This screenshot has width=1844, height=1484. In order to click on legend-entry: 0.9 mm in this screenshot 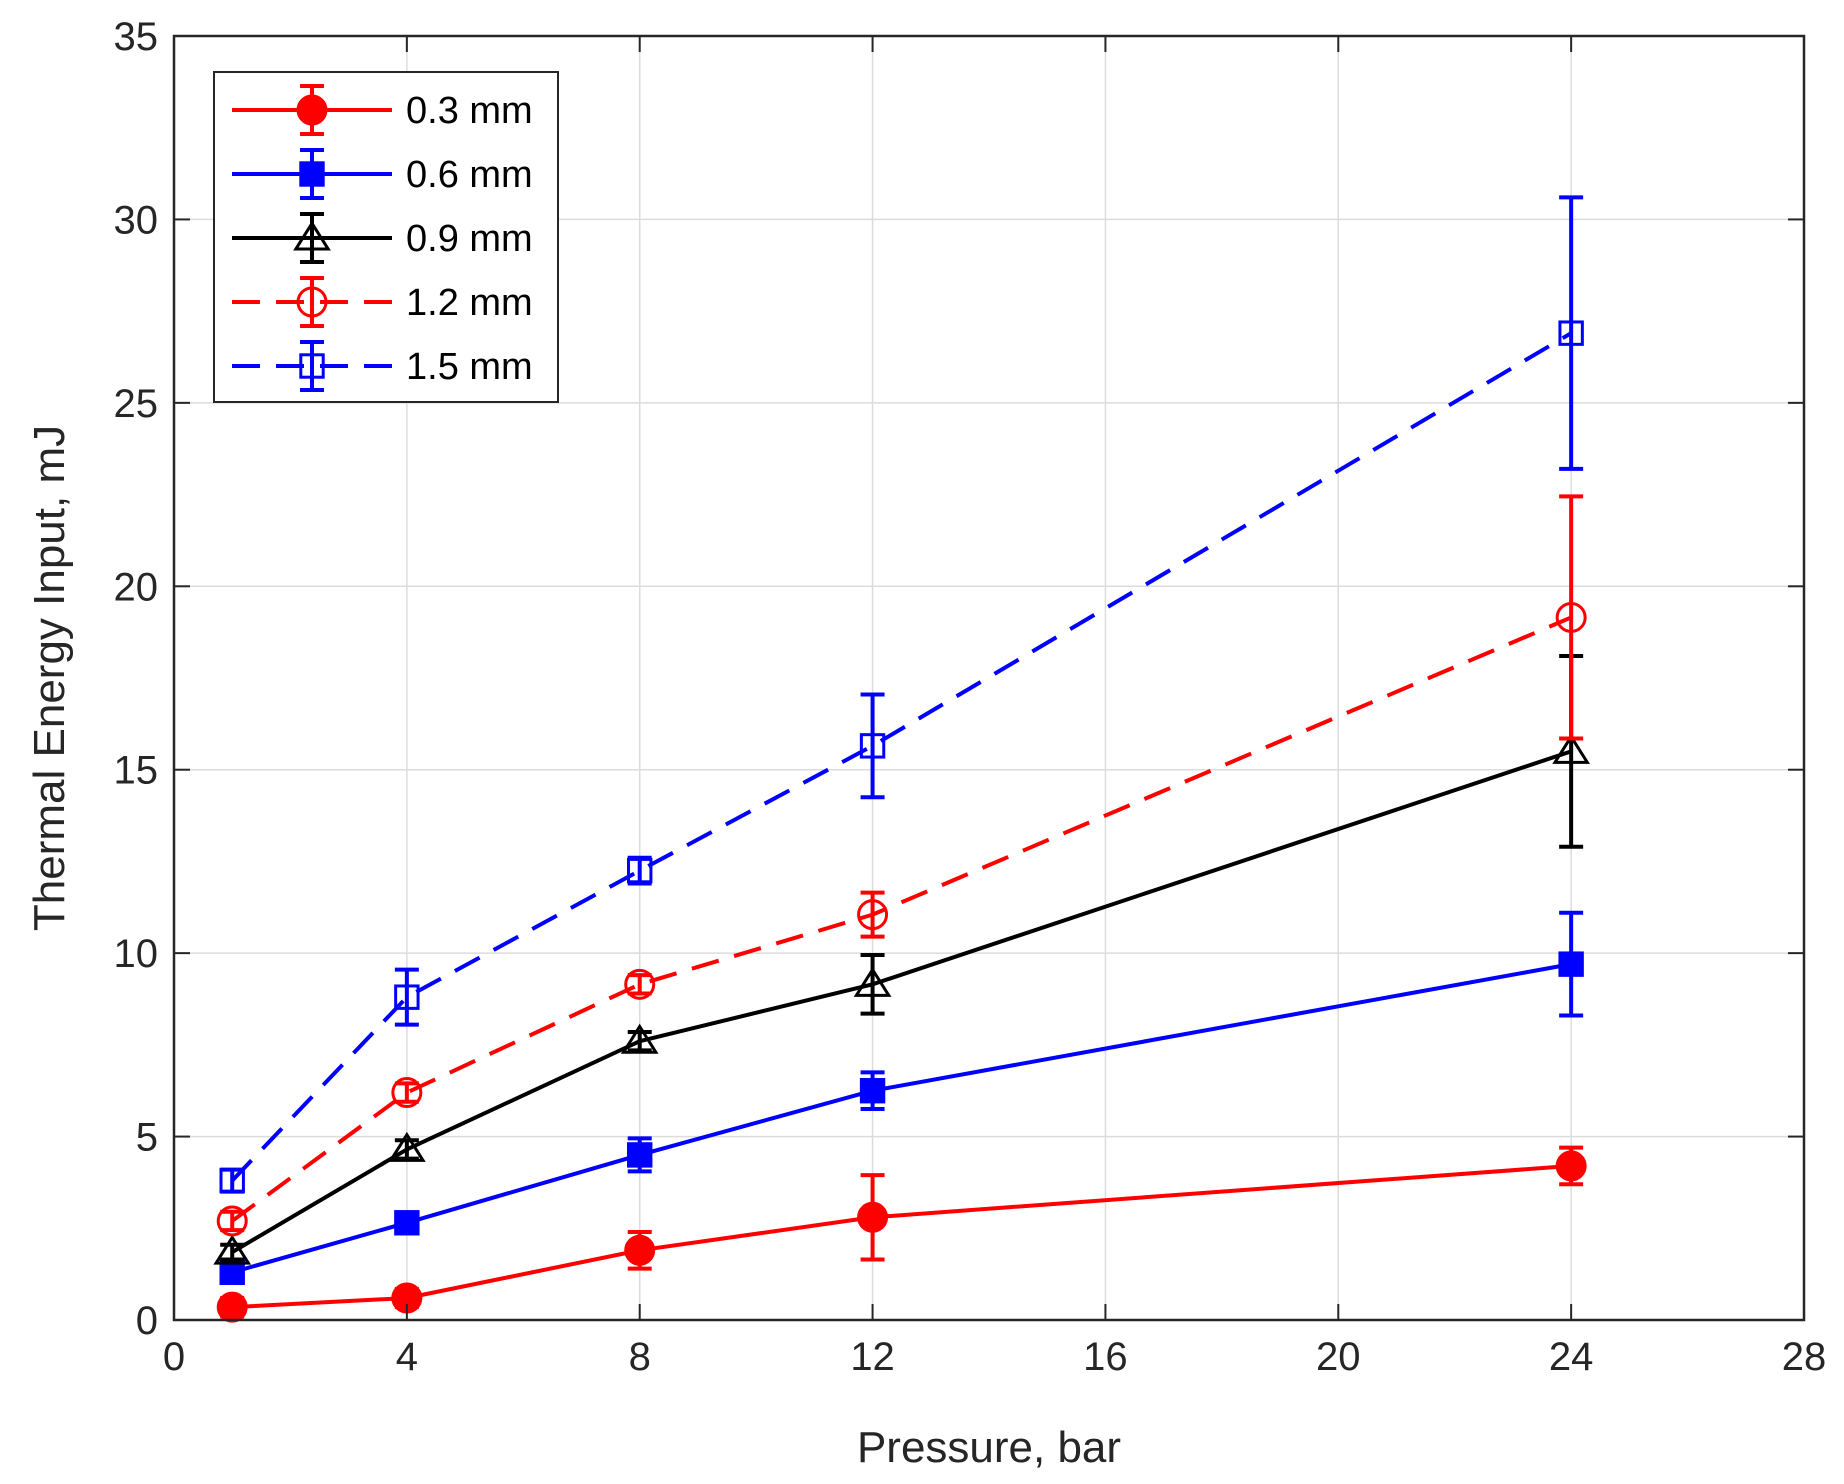, I will do `click(382, 238)`.